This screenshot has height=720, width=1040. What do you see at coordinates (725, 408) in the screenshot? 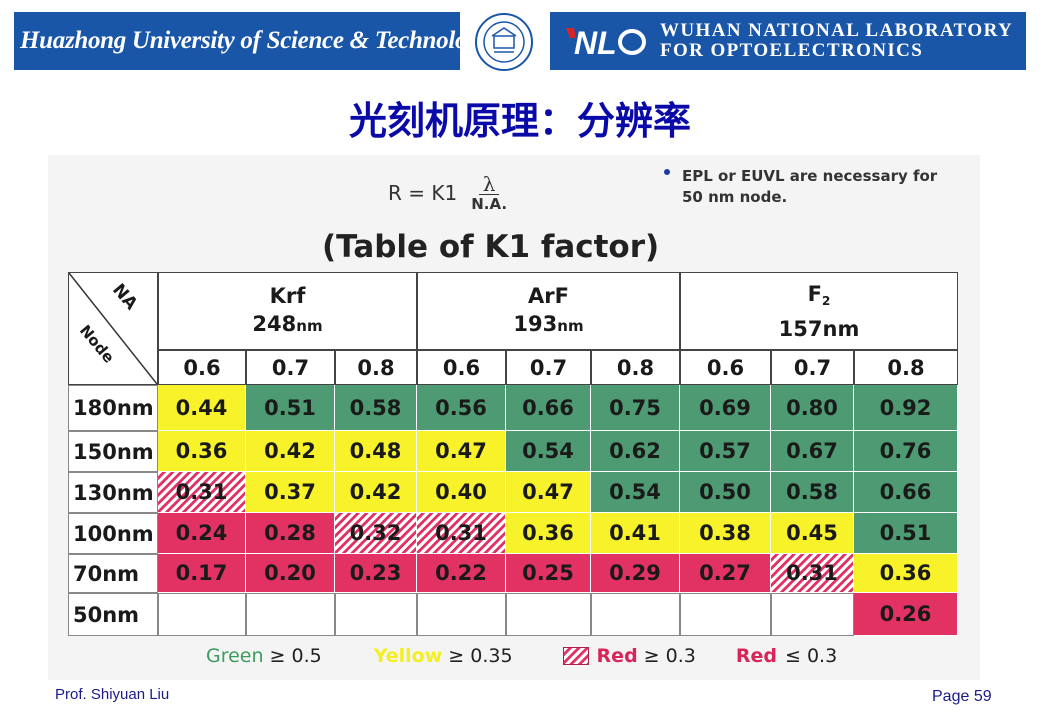
I see `k1-value-cell: 0.69` at bounding box center [725, 408].